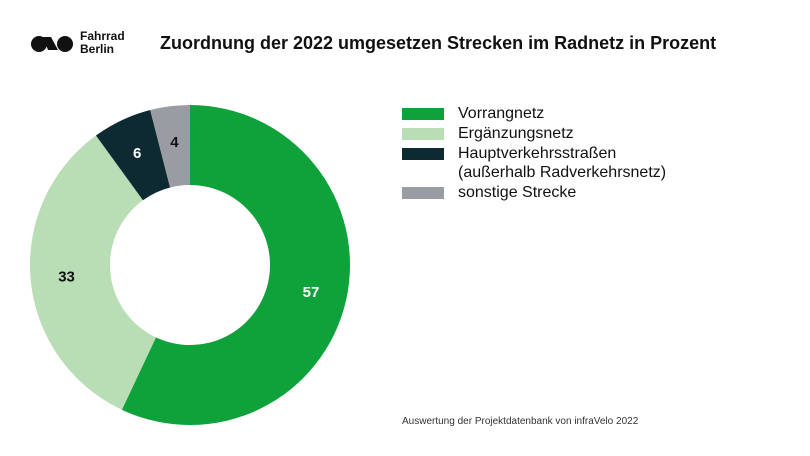  I want to click on slice-value-label-2: 6, so click(137, 153).